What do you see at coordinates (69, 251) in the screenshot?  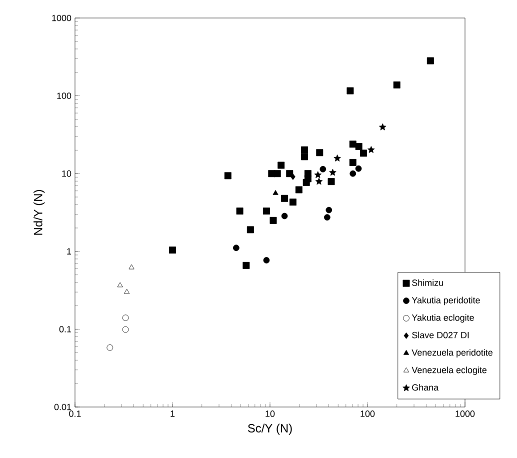 I see `y-tick-label: 1` at bounding box center [69, 251].